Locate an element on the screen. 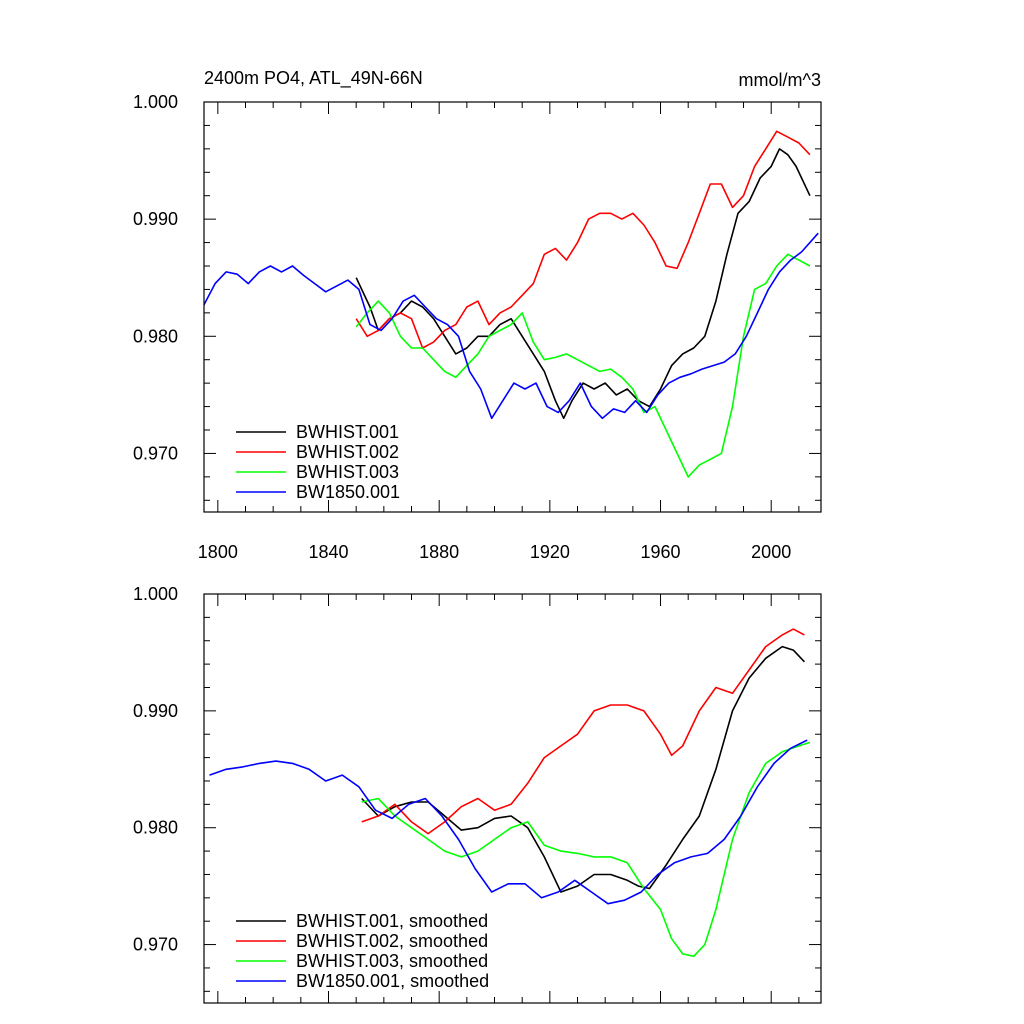 Image resolution: width=1024 pixels, height=1024 pixels. legend-label: BW1850.001 is located at coordinates (348, 492).